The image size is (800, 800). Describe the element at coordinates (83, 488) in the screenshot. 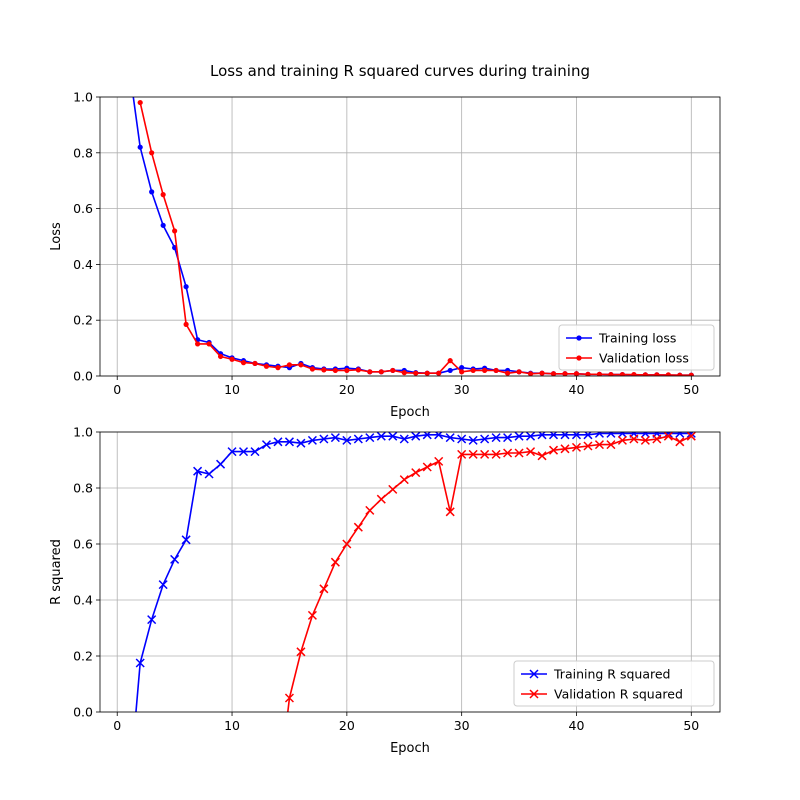

I see `r-squared-ytick-label: 0.8` at that location.